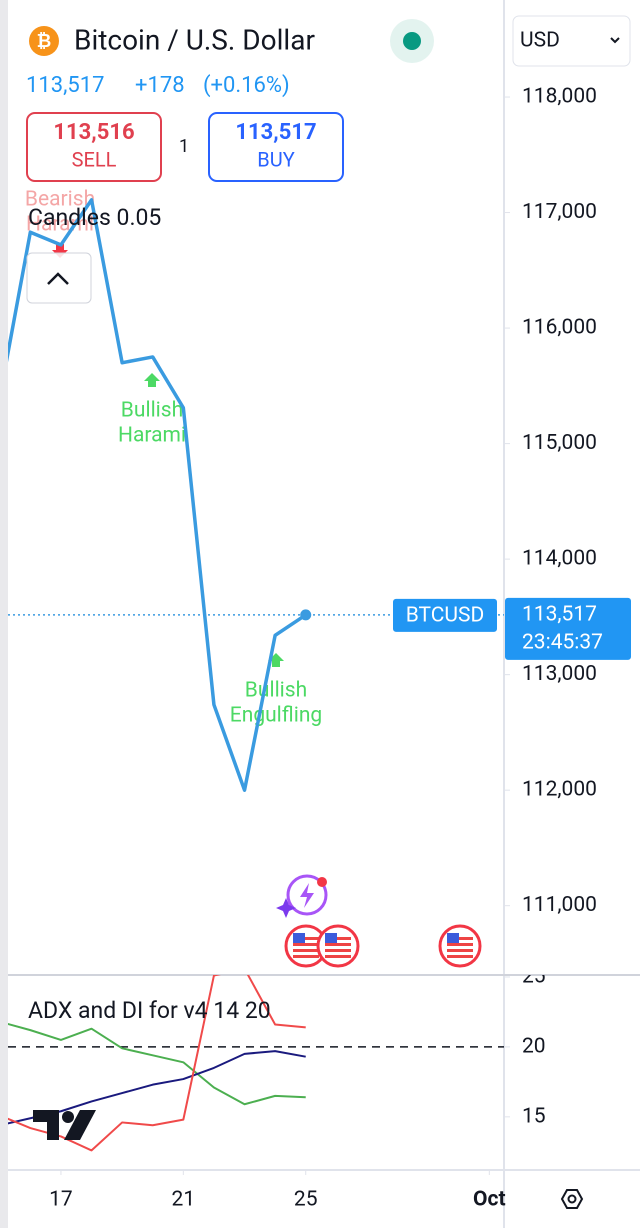 The width and height of the screenshot is (640, 1228). What do you see at coordinates (64, 1125) in the screenshot?
I see `tradingview-logo` at bounding box center [64, 1125].